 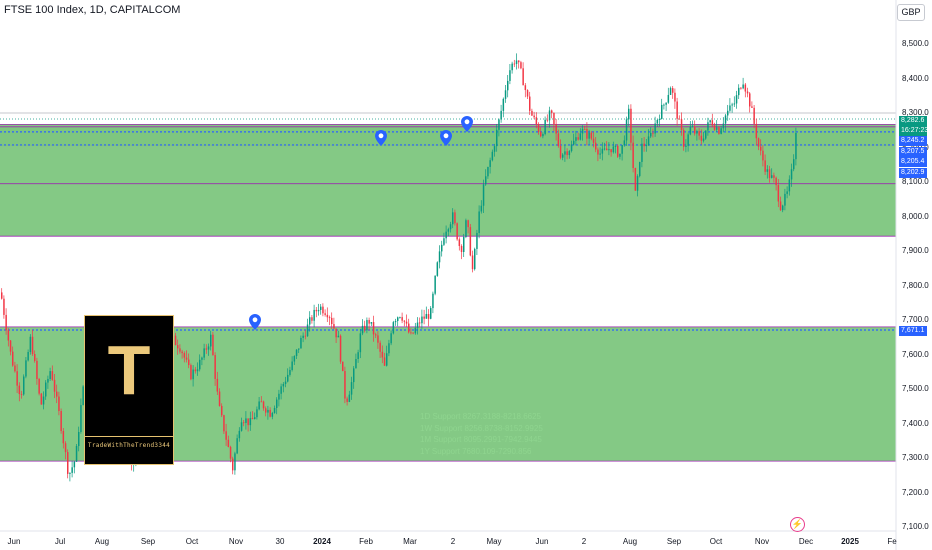 What do you see at coordinates (915, 388) in the screenshot?
I see `price-tick-label: 7,500.0` at bounding box center [915, 388].